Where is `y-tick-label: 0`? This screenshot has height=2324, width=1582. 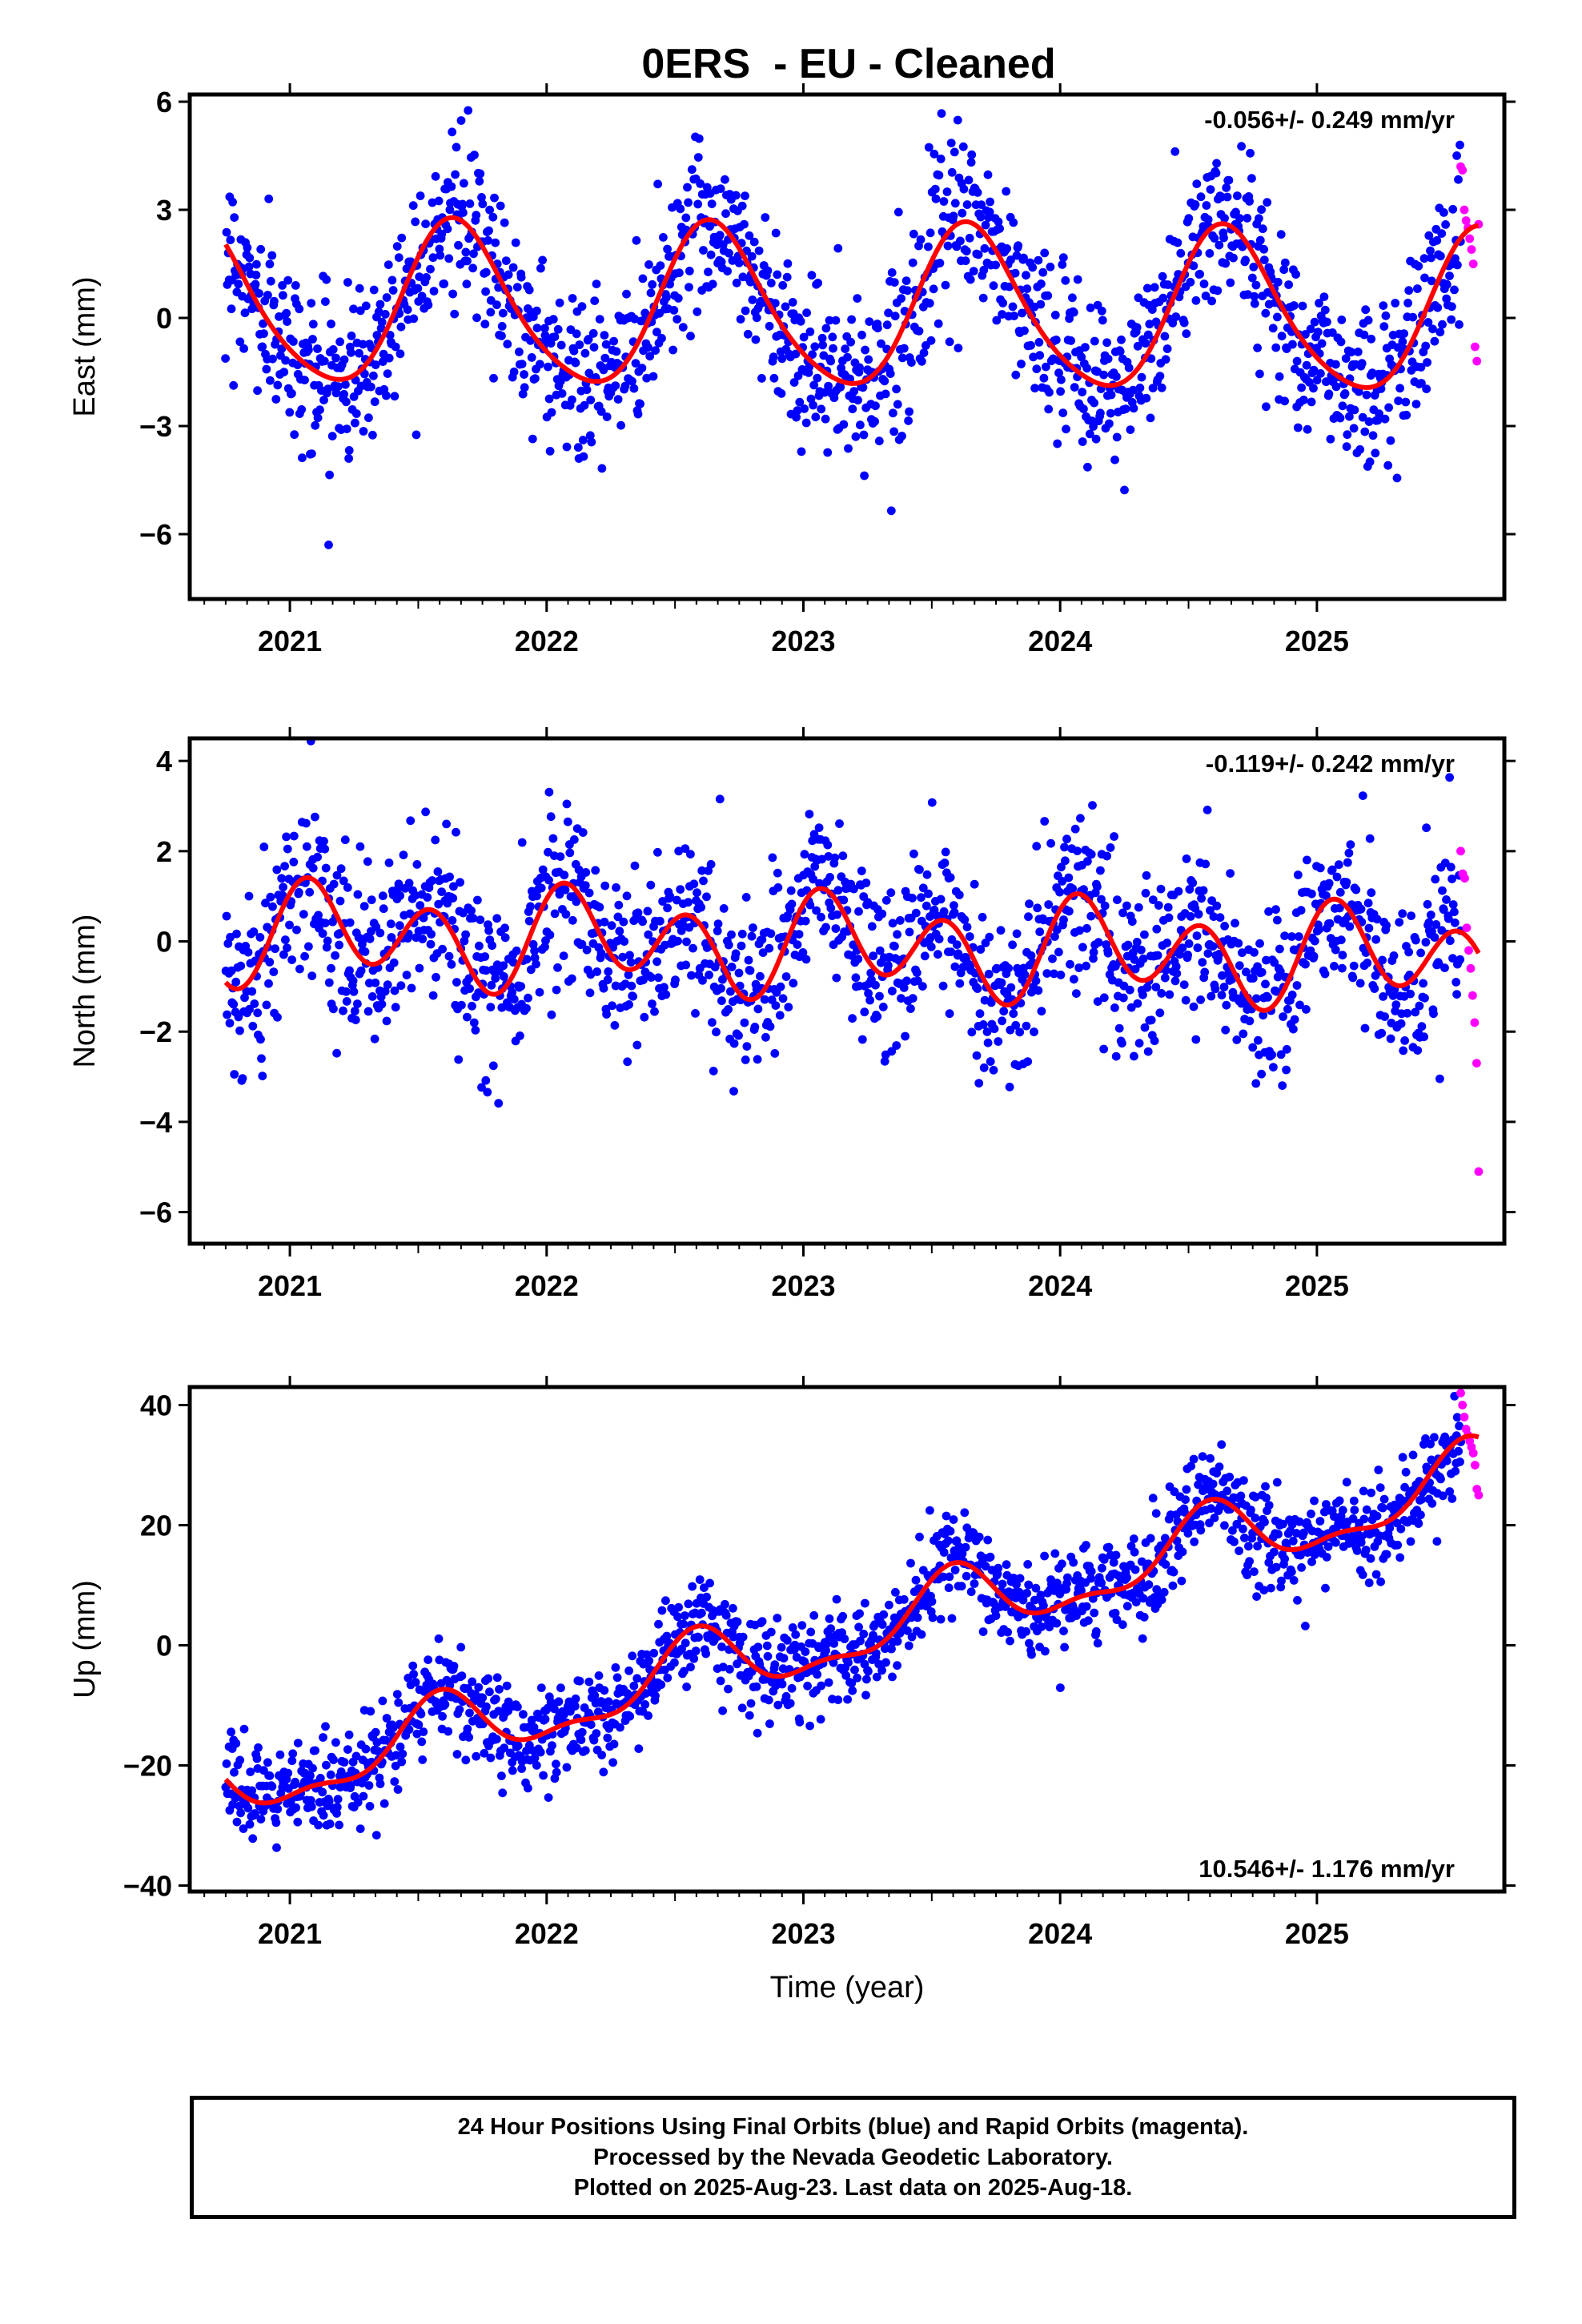 y-tick-label: 0 is located at coordinates (164, 1646).